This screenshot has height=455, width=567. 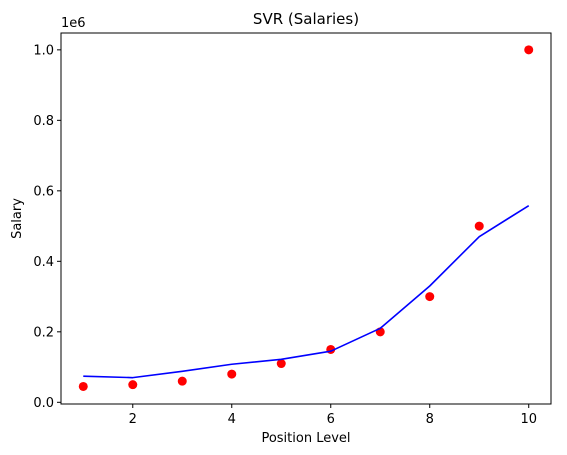 What do you see at coordinates (43, 50) in the screenshot?
I see `y-tick-label: 1.0` at bounding box center [43, 50].